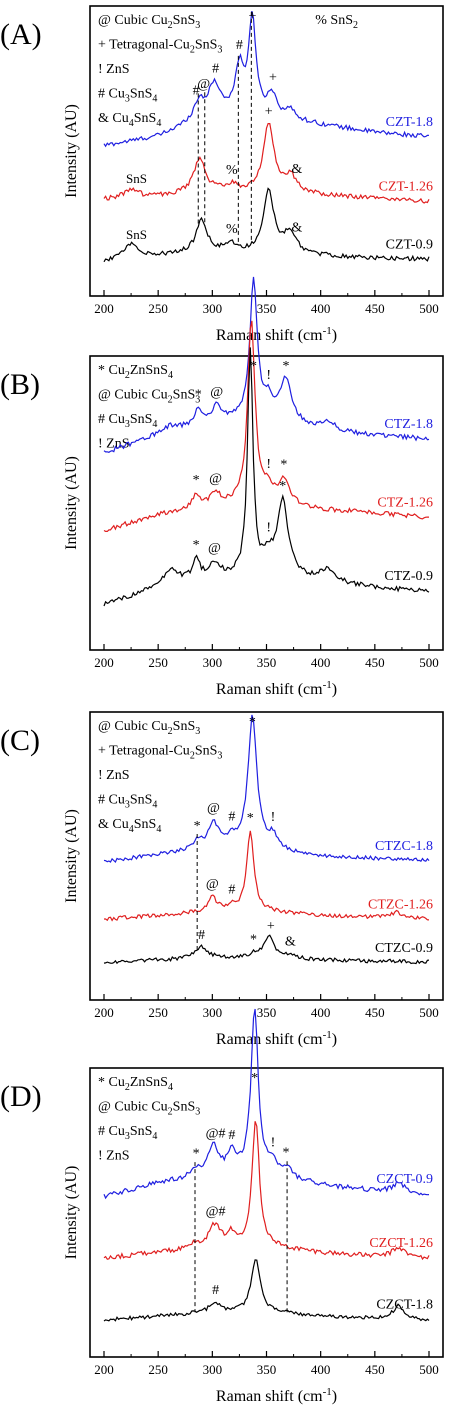  Describe the element at coordinates (129, 826) in the screenshot. I see `legend-entry: & Cu4SnS4` at that location.